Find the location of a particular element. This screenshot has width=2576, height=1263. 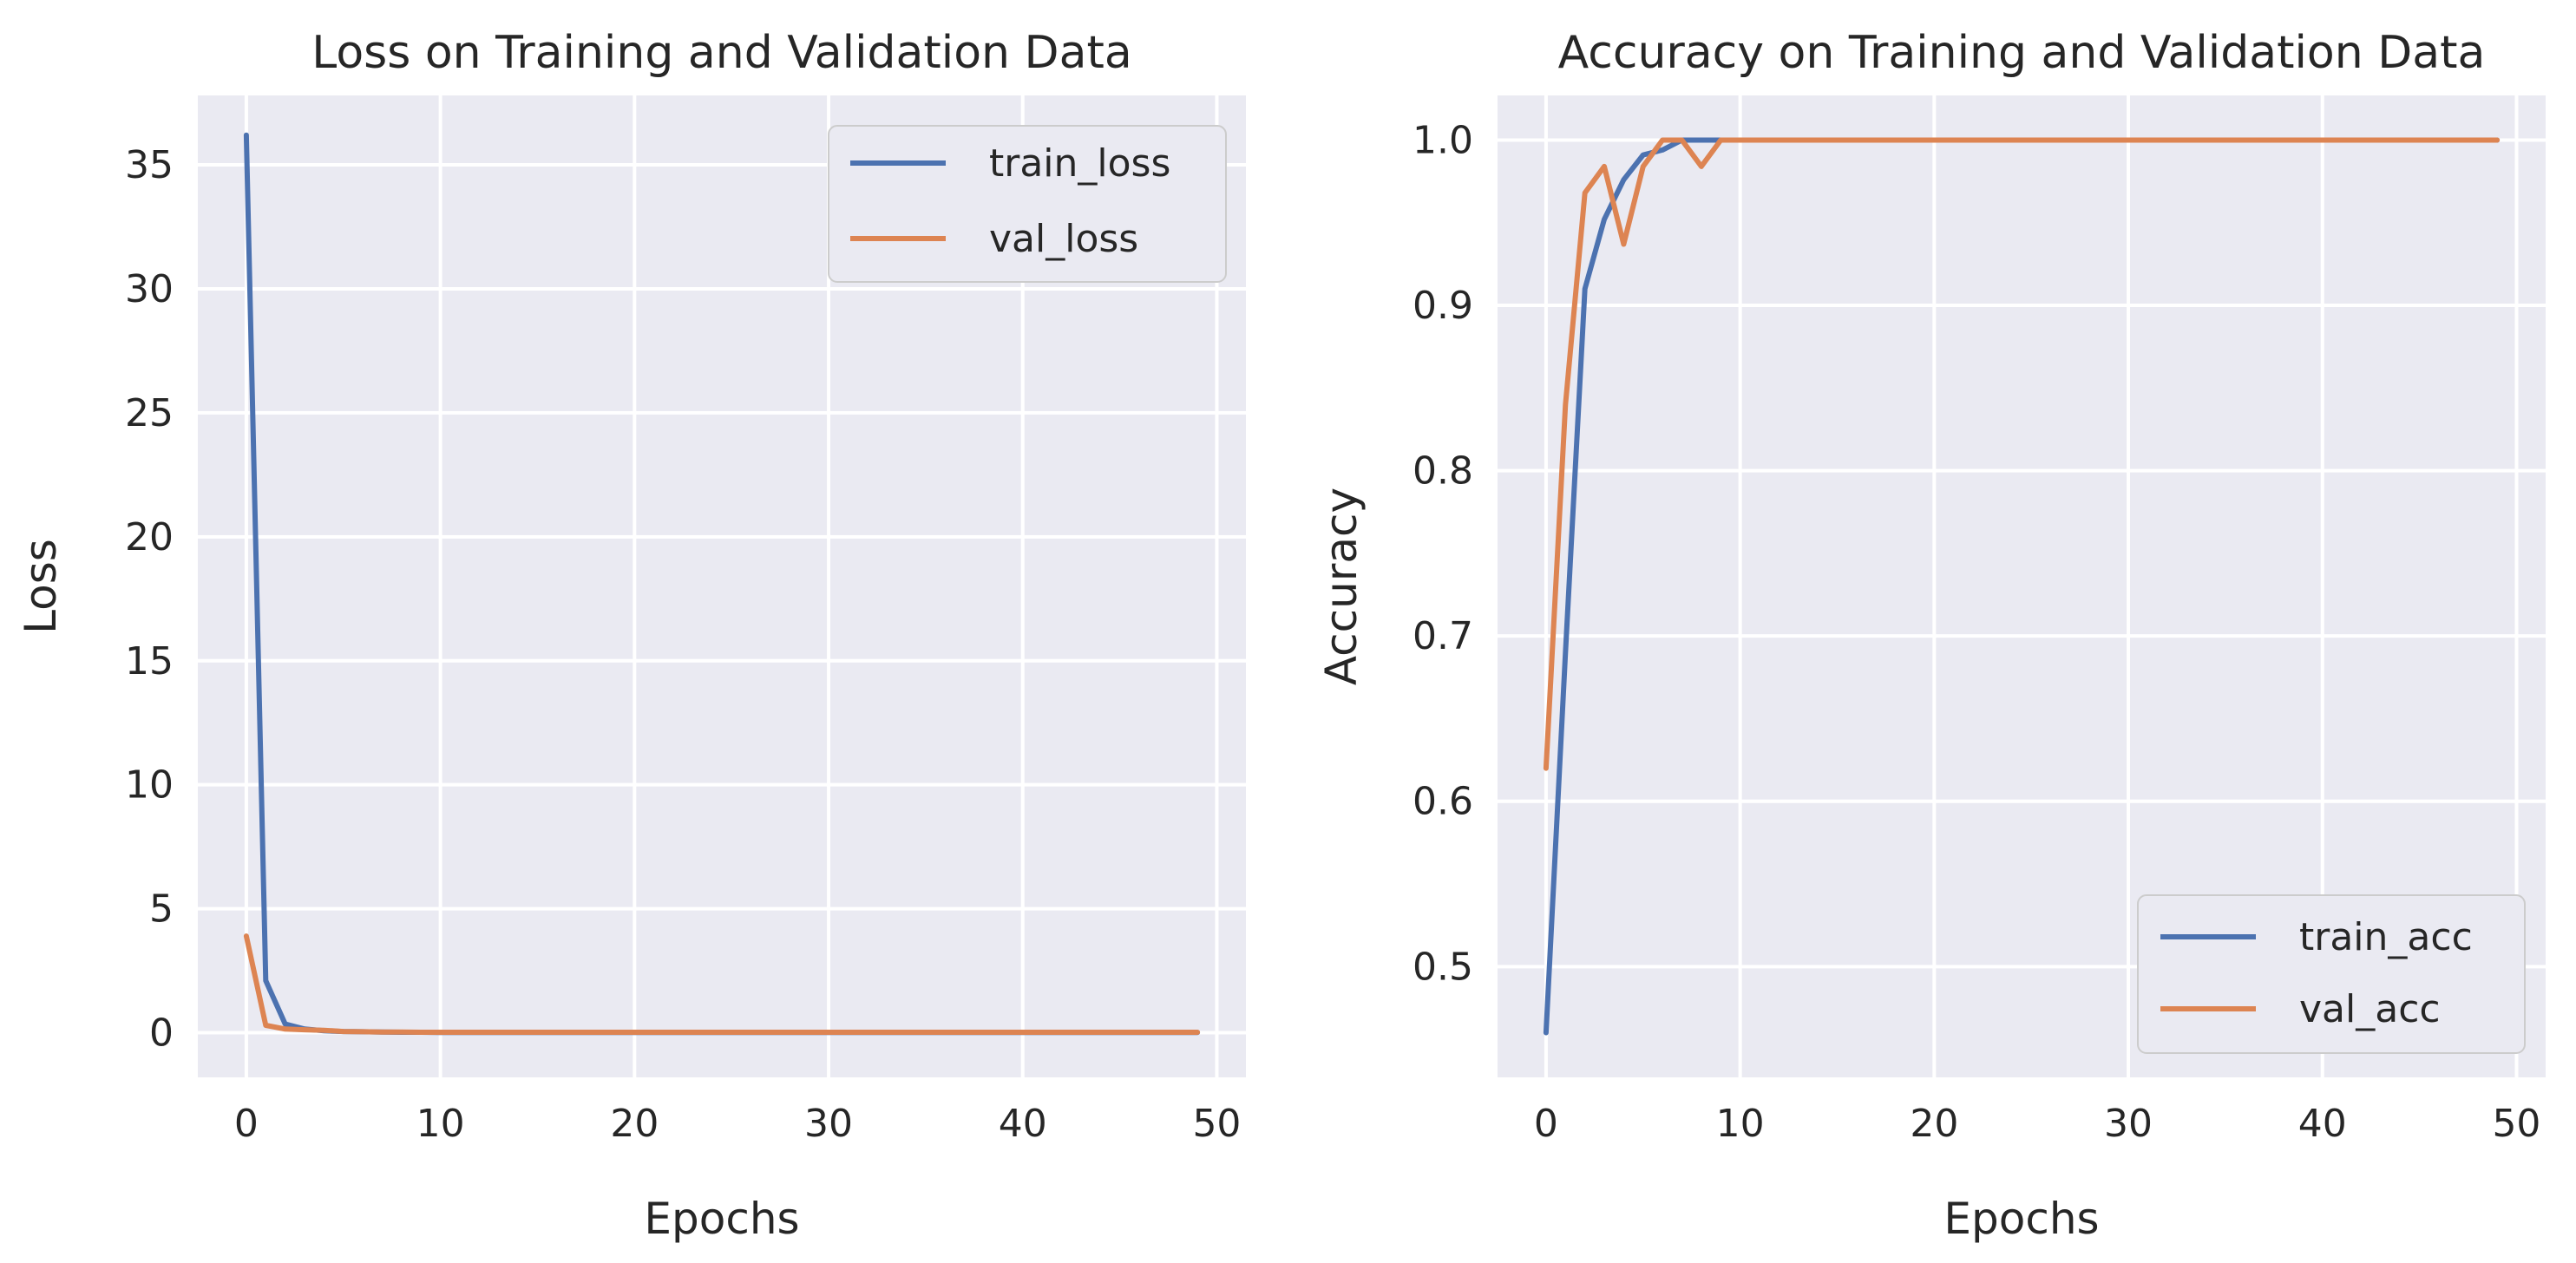

loss-x-tick-label: 30 is located at coordinates (828, 1124).